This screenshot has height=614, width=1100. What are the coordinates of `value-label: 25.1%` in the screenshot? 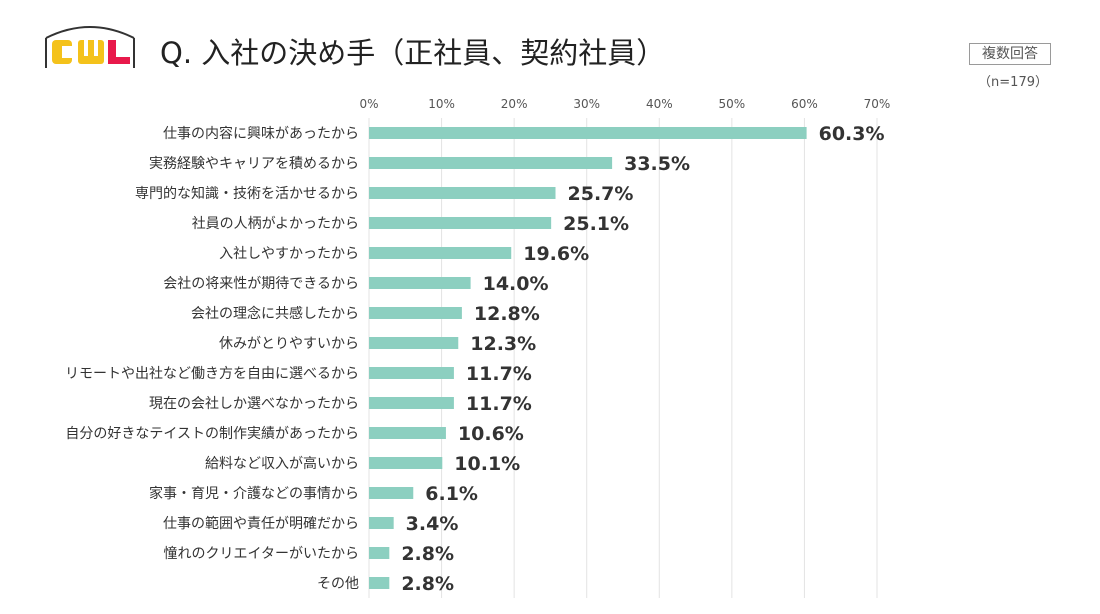 It's located at (596, 224).